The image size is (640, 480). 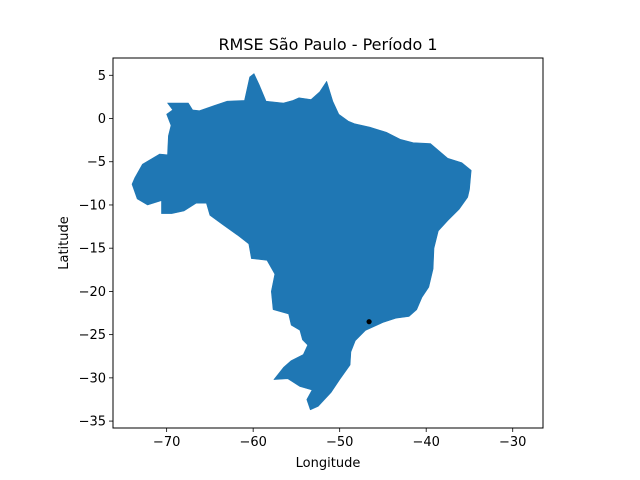 I want to click on x-tick-label: −40, so click(x=425, y=442).